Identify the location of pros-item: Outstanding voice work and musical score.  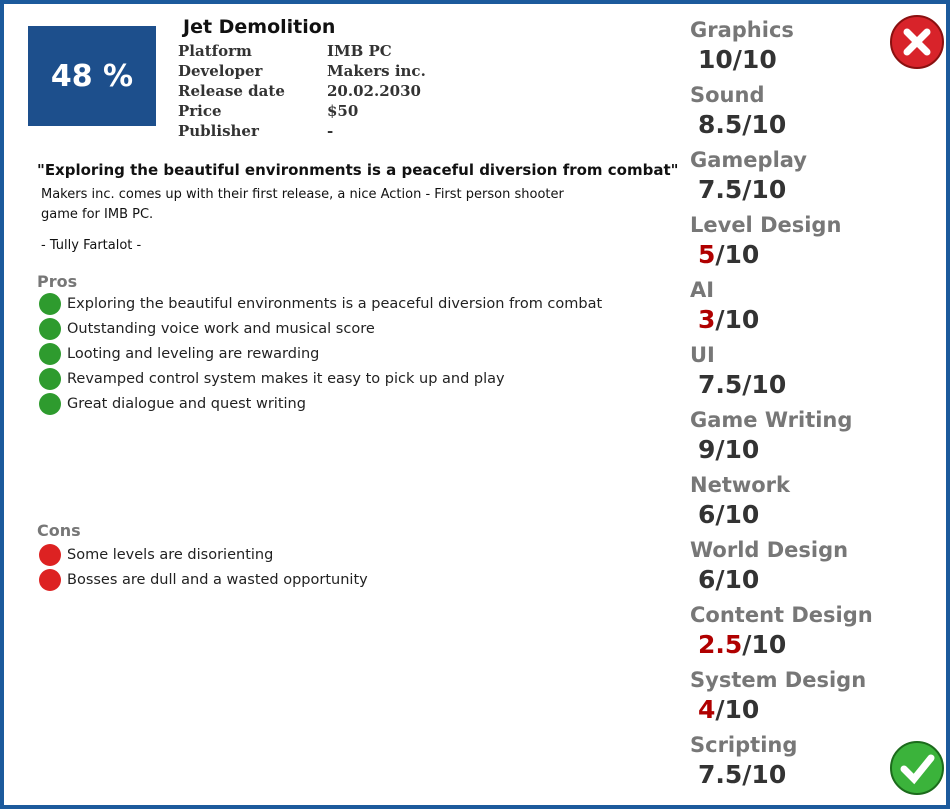
(207, 329).